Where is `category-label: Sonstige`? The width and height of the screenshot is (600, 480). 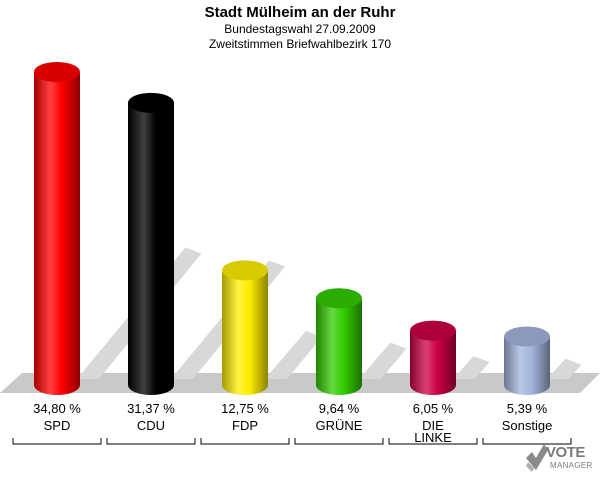 category-label: Sonstige is located at coordinates (527, 425).